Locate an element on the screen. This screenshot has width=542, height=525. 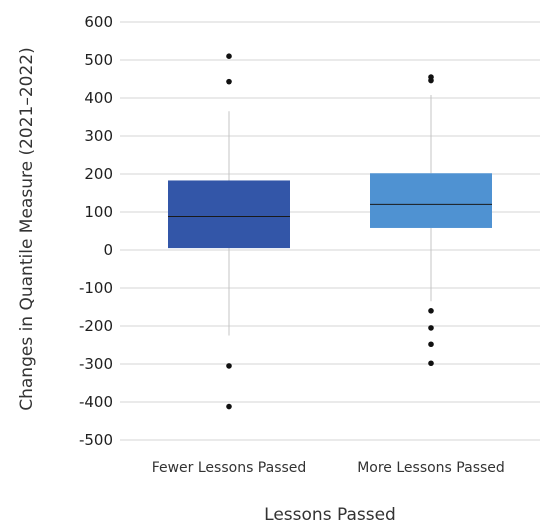
x-axis-categories: Fewer Lessons Passed More Lessons Passed is located at coordinates (328, 468).